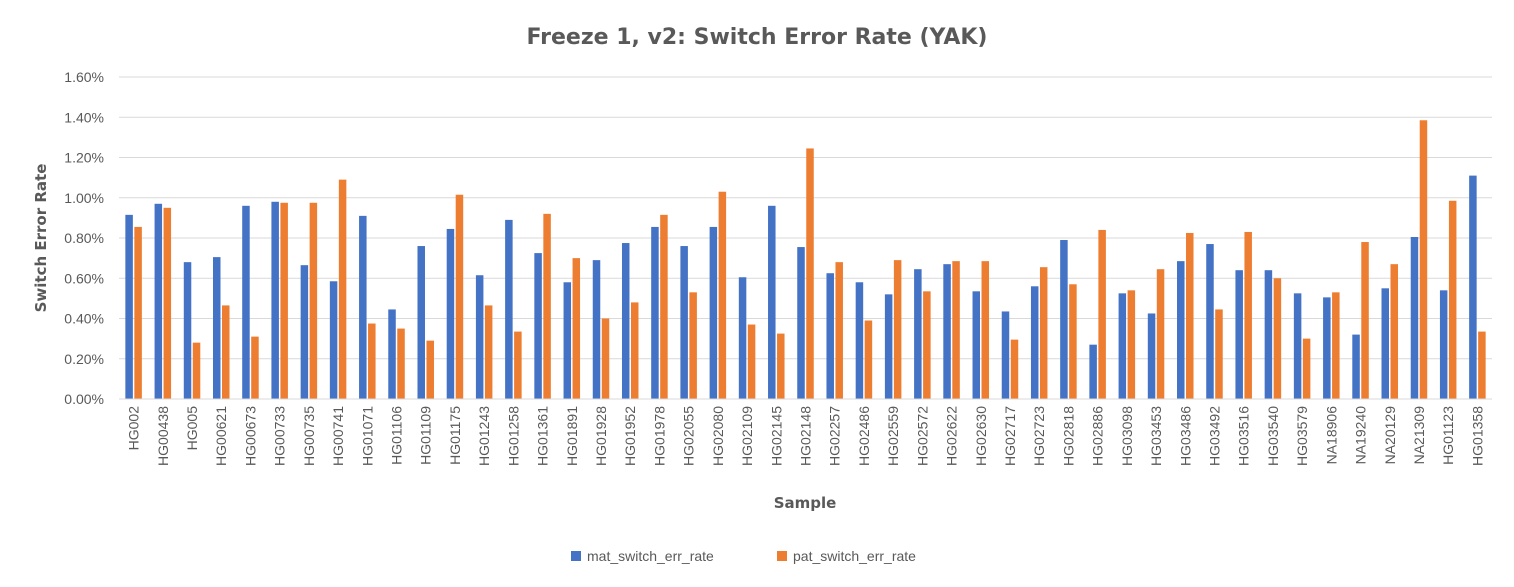 Image resolution: width=1514 pixels, height=587 pixels. What do you see at coordinates (1034, 342) in the screenshot?
I see `bar-mat-HG02723` at bounding box center [1034, 342].